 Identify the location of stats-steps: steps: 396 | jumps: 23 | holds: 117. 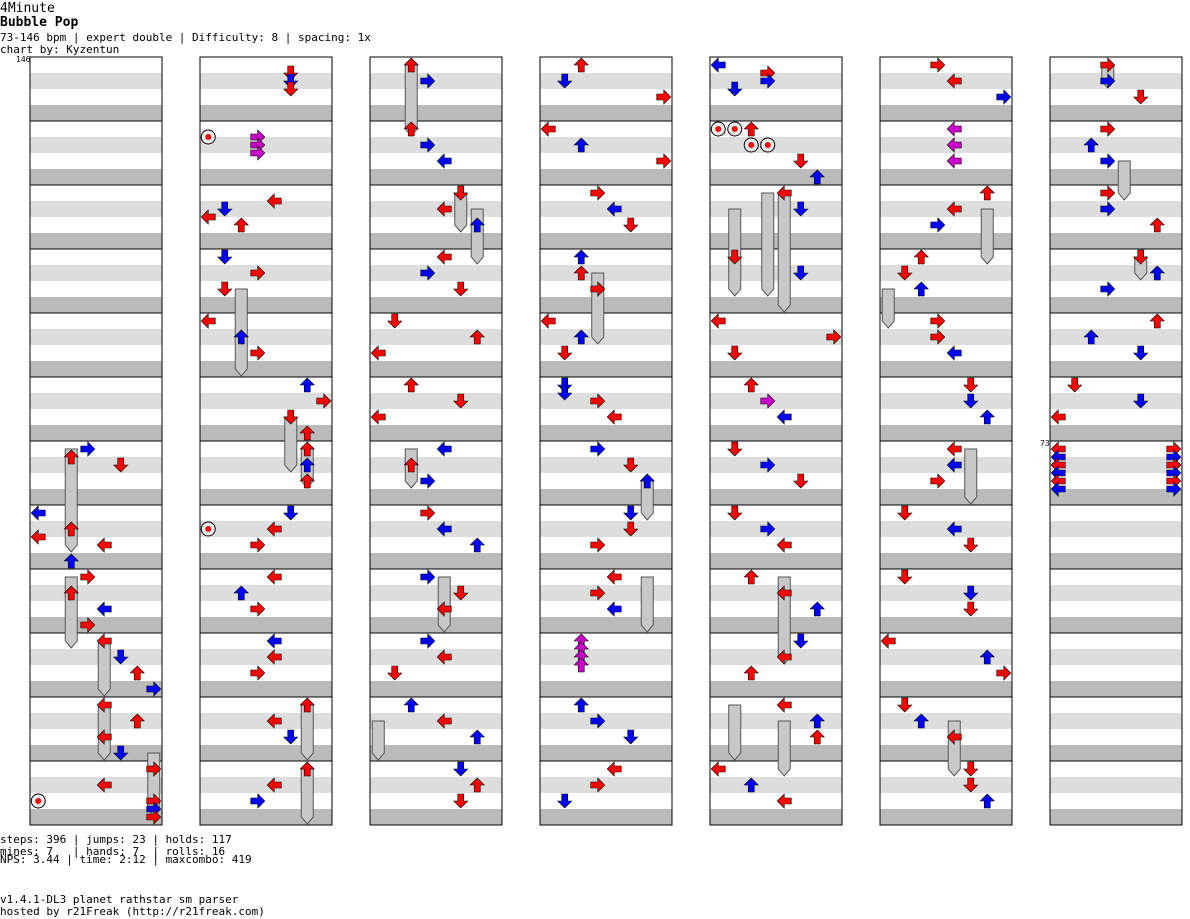
(116, 839).